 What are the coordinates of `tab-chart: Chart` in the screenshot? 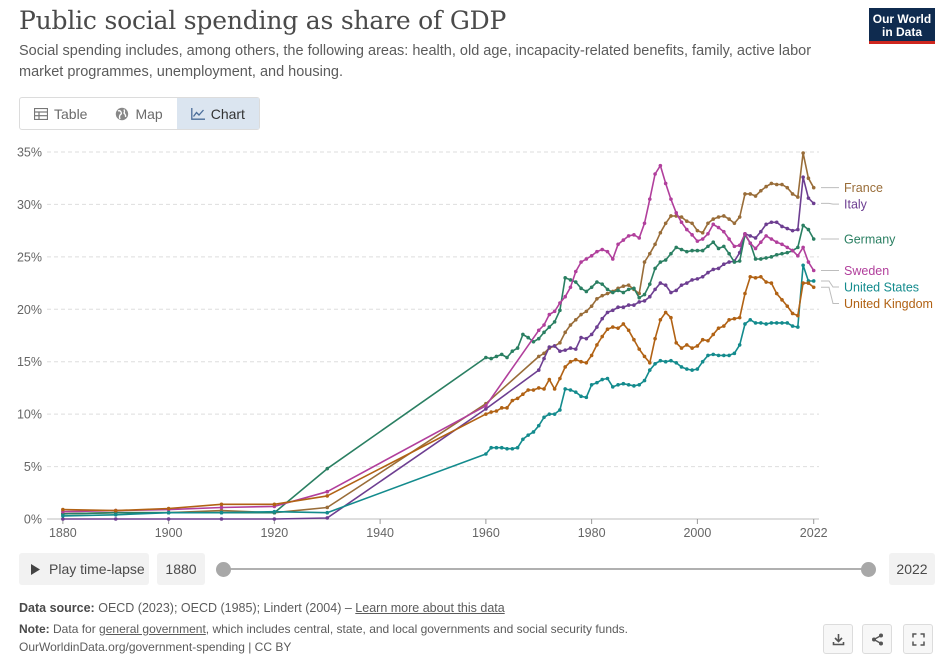 It's located at (217, 113).